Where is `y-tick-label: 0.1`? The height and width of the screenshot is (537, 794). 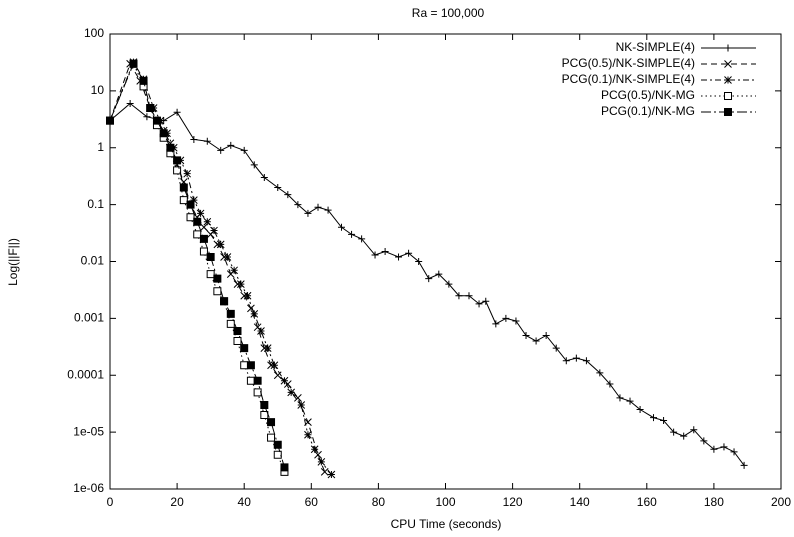 y-tick-label: 0.1 is located at coordinates (95, 204).